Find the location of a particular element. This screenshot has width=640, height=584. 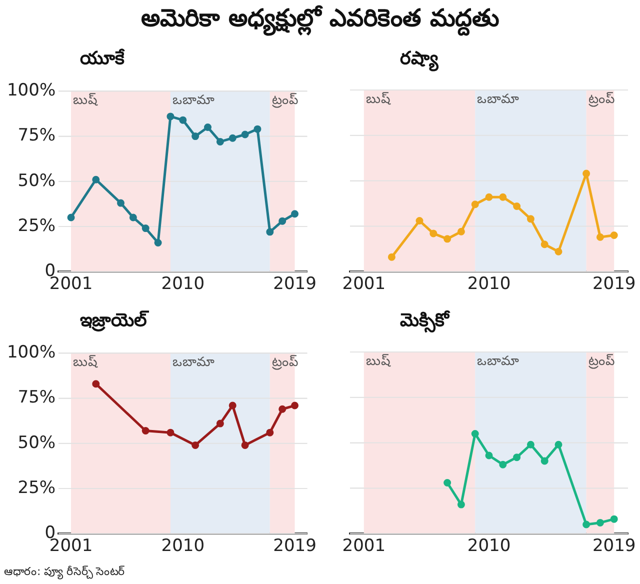

chart-title: అమెరికా అధ్యక్షుల్లో ఎవరికెంత మద్దతు is located at coordinates (320, 21).